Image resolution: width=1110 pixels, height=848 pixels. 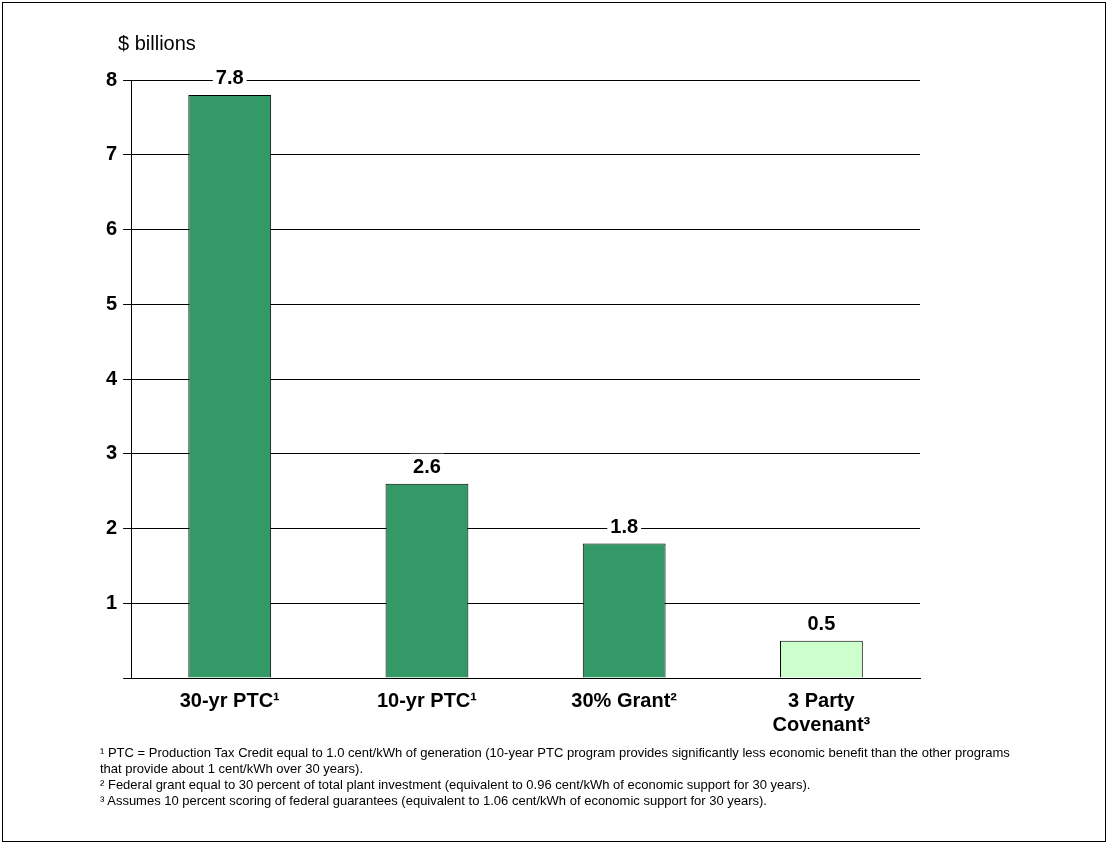 I want to click on x-tick-label: 10-yr PTC¹, so click(x=427, y=699).